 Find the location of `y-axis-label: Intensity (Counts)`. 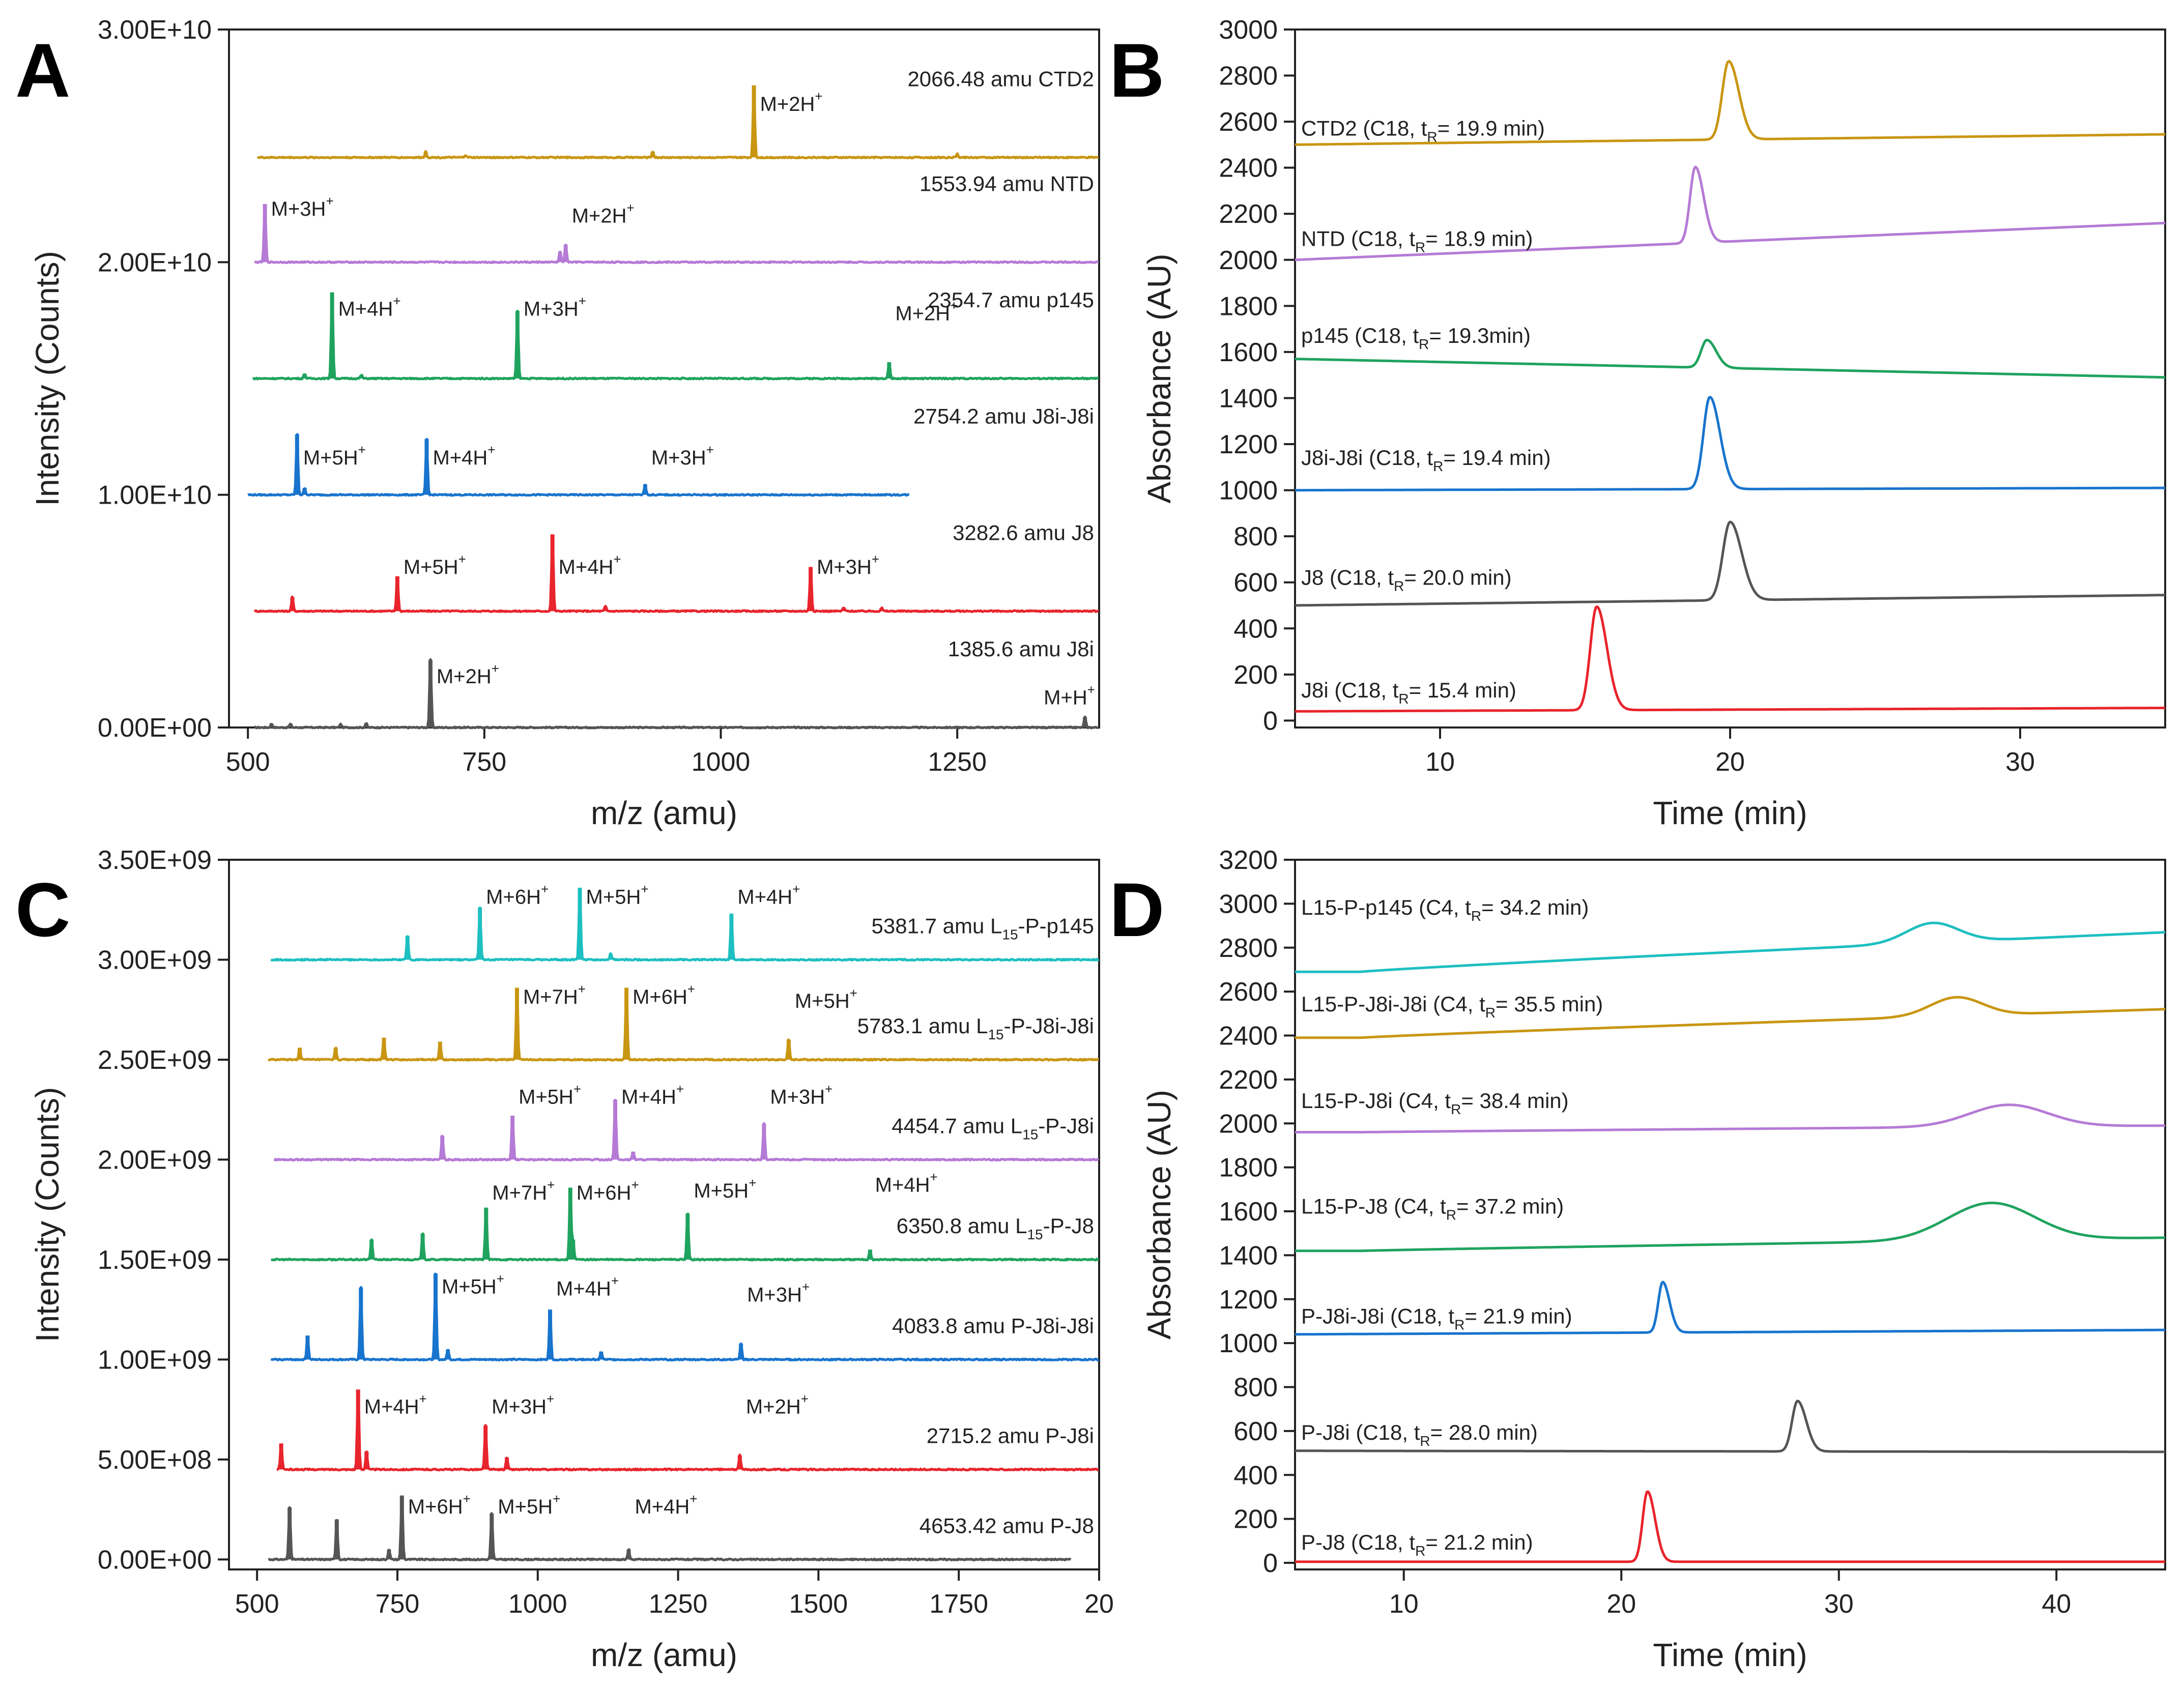

y-axis-label: Intensity (Counts) is located at coordinates (47, 378).